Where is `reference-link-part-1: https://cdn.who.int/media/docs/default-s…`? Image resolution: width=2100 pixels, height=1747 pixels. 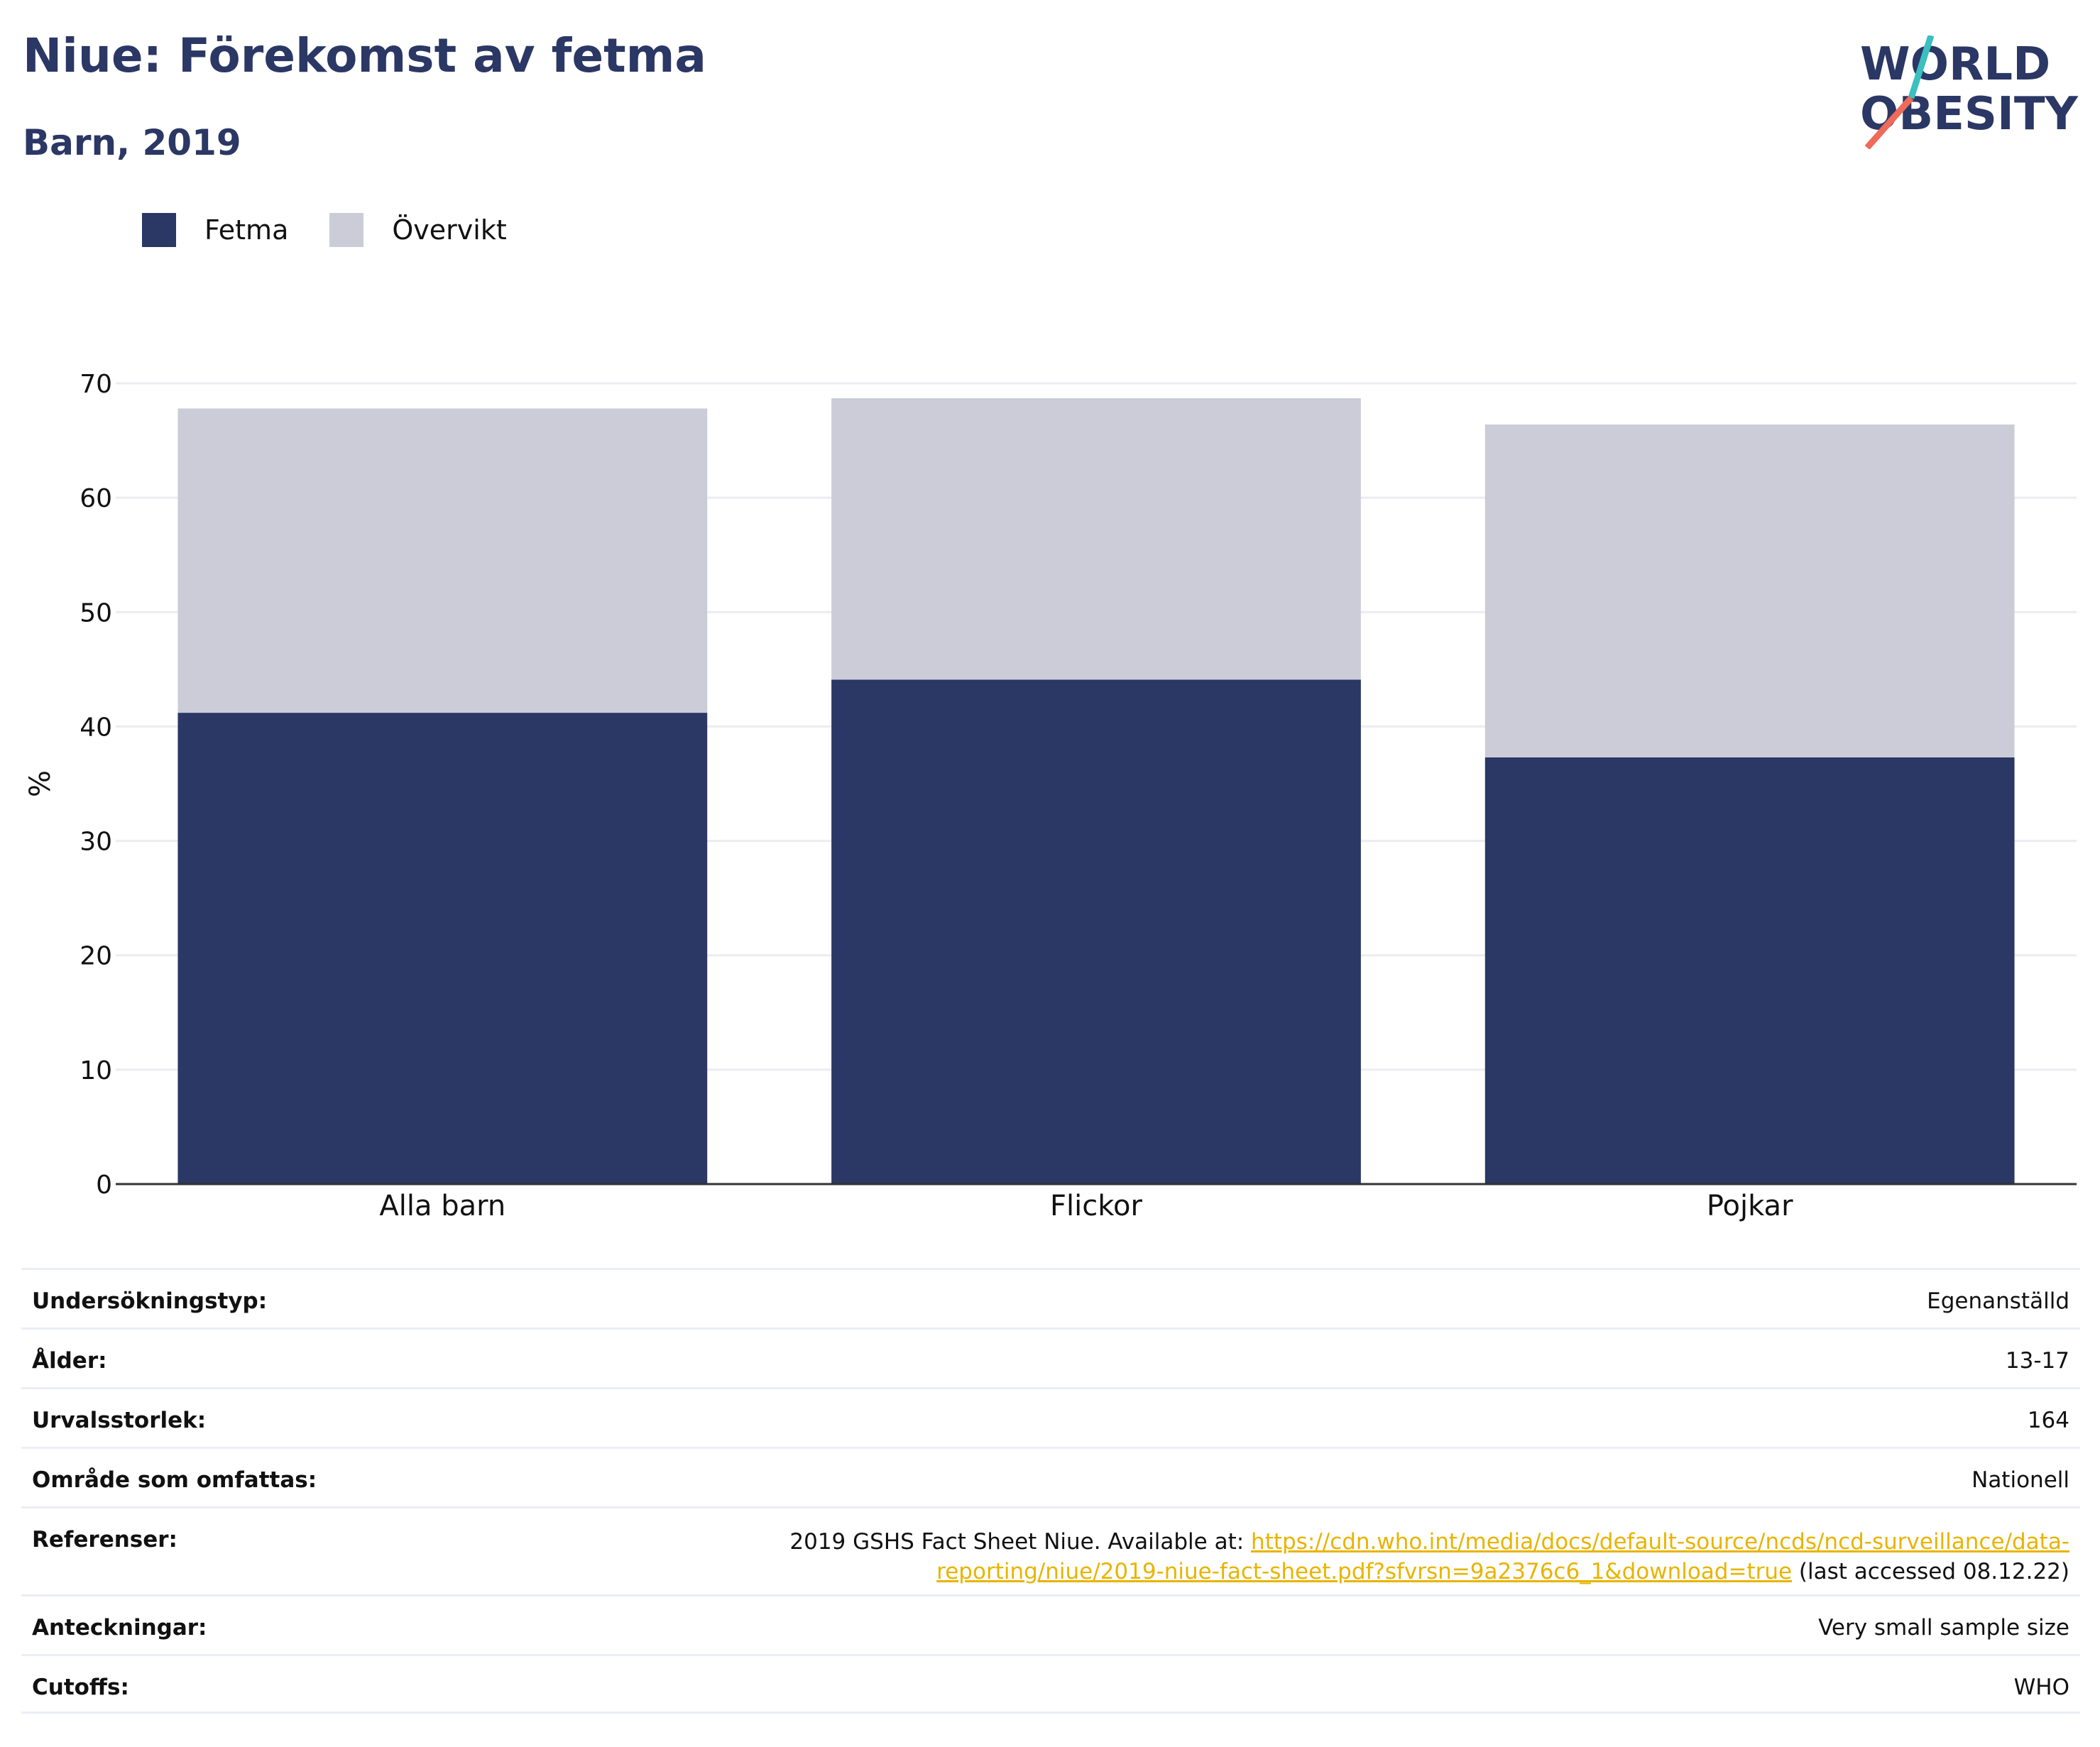
reference-link-part-1: https://cdn.who.int/media/docs/default-s… is located at coordinates (1660, 1542).